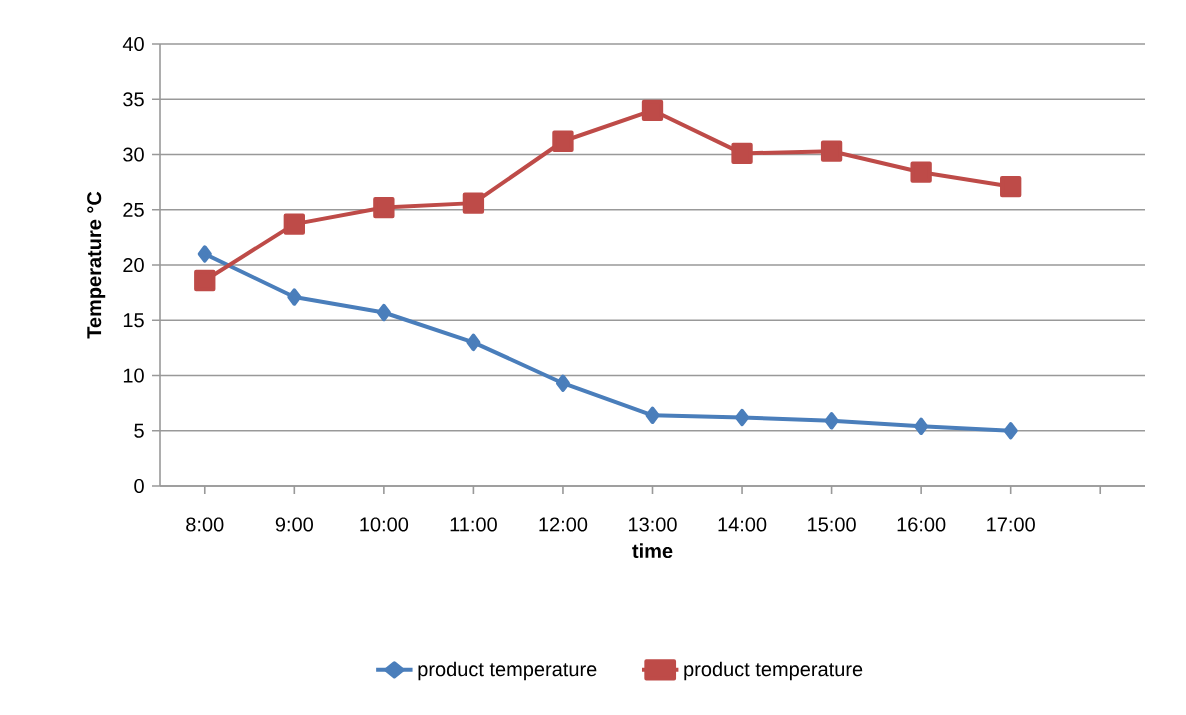 The image size is (1186, 715). I want to click on x-axis-title: time, so click(652, 551).